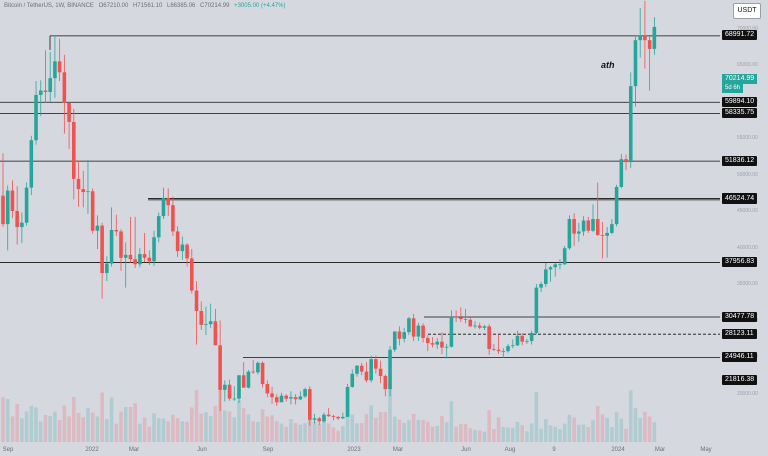 This screenshot has width=768, height=456. Describe the element at coordinates (747, 11) in the screenshot. I see `currency-button: USDT` at that location.